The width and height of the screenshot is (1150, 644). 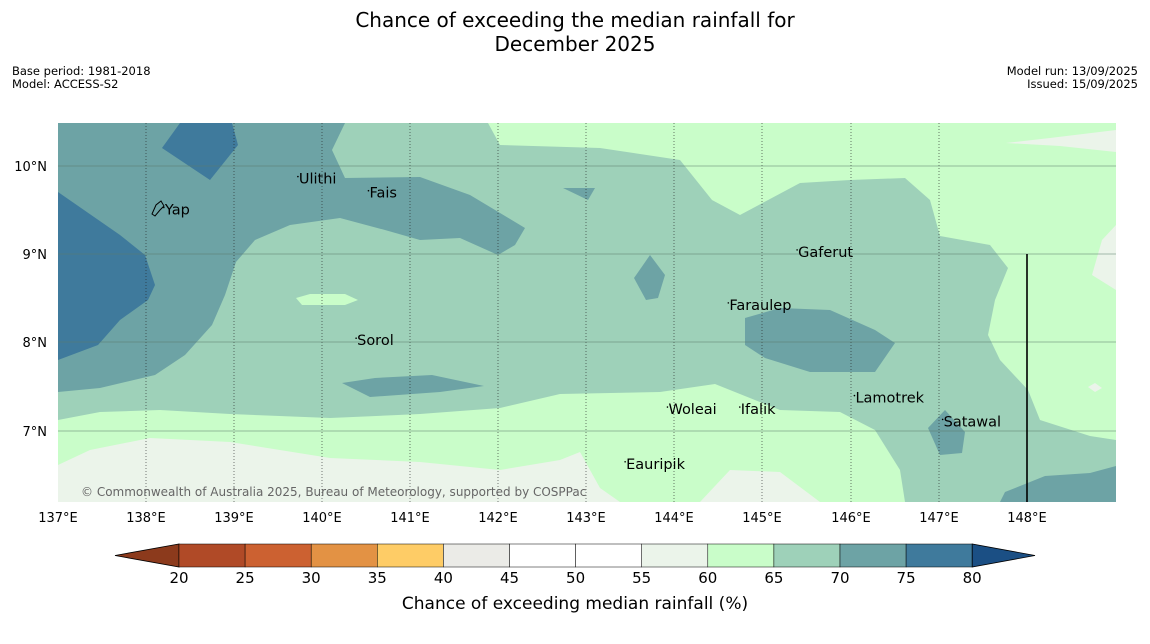 What do you see at coordinates (106, 276) in the screenshot?
I see `contour-75-80-west` at bounding box center [106, 276].